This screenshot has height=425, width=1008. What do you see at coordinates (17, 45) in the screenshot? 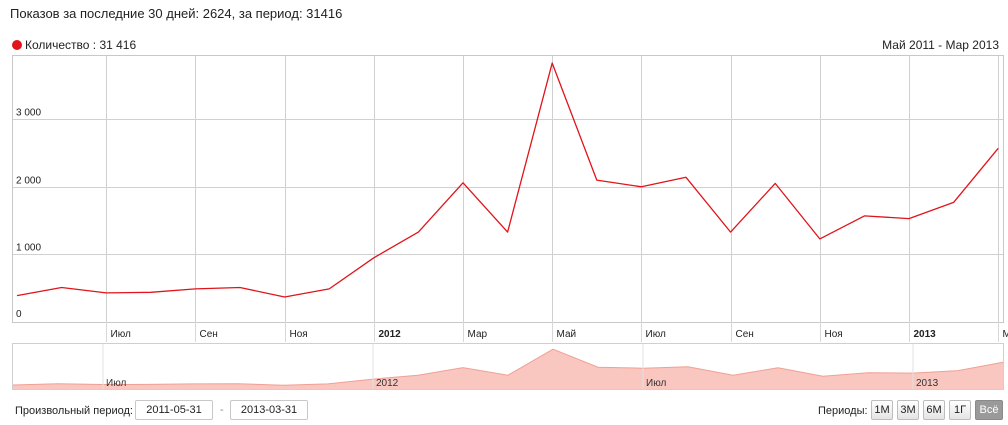
I see `legend-marker` at bounding box center [17, 45].